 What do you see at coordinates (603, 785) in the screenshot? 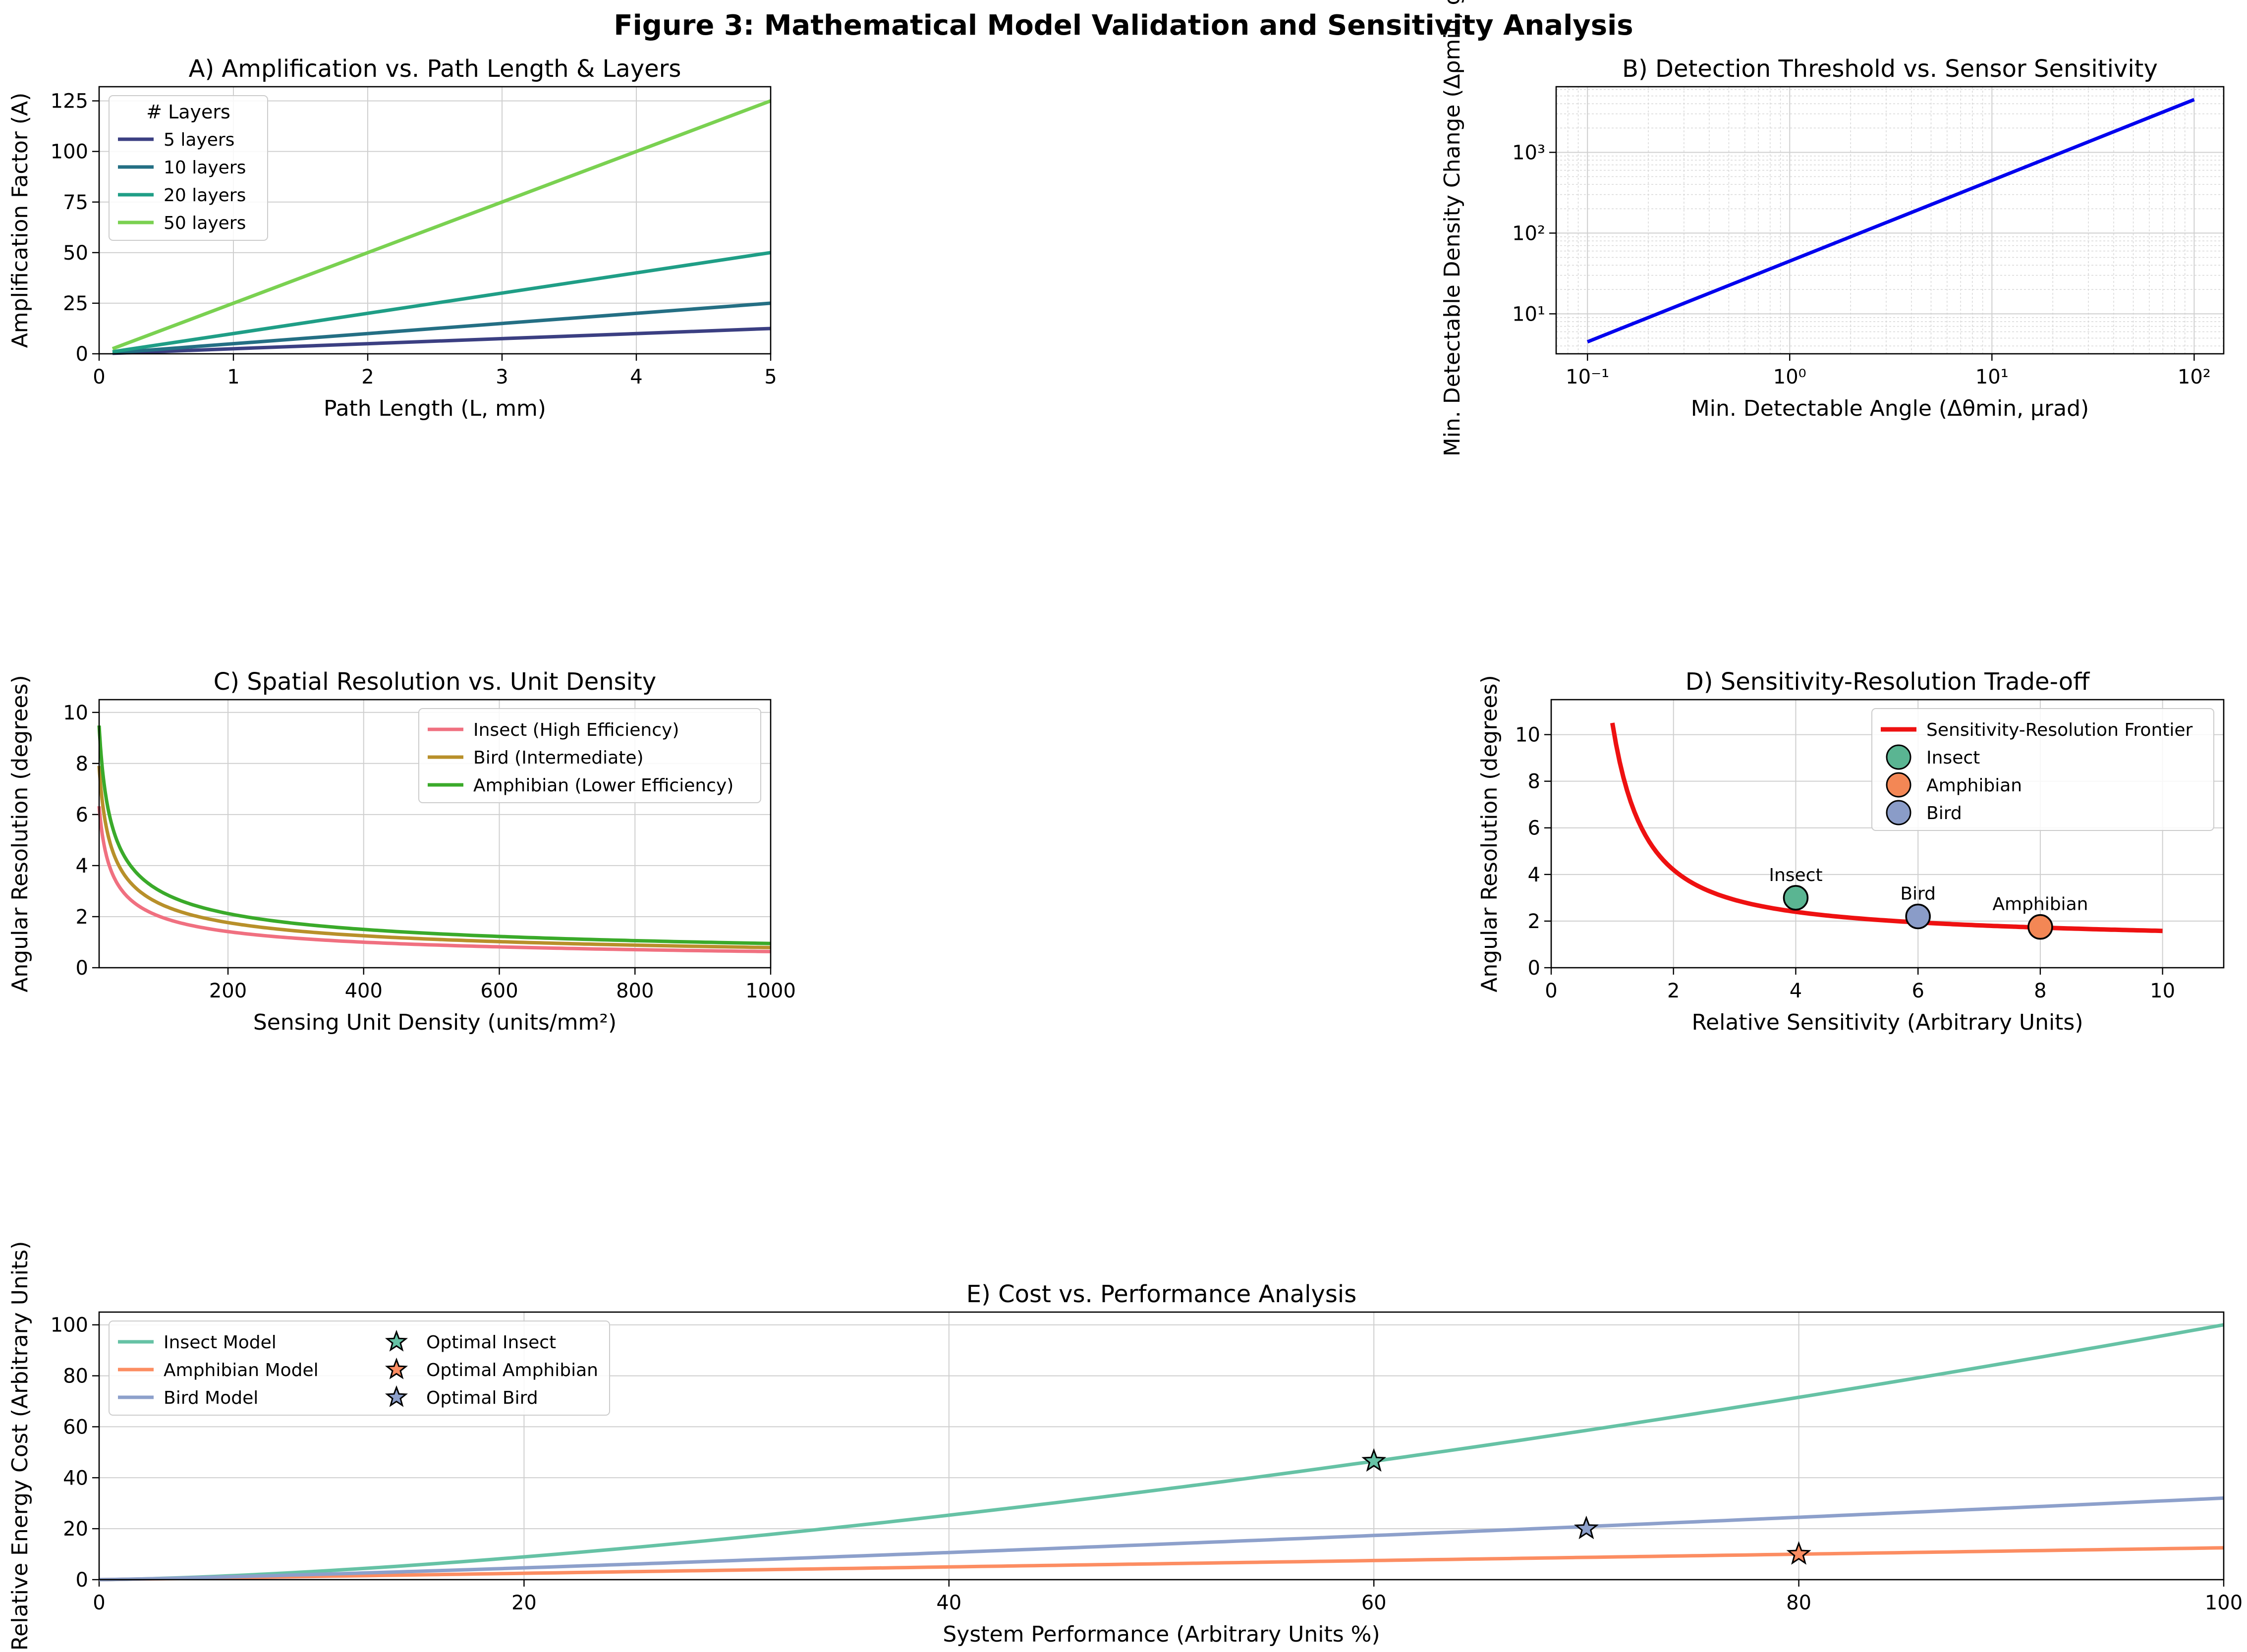
I see `legend-item-amphibian-lower-efficiency: Amphibian (Lower Efficiency)` at bounding box center [603, 785].